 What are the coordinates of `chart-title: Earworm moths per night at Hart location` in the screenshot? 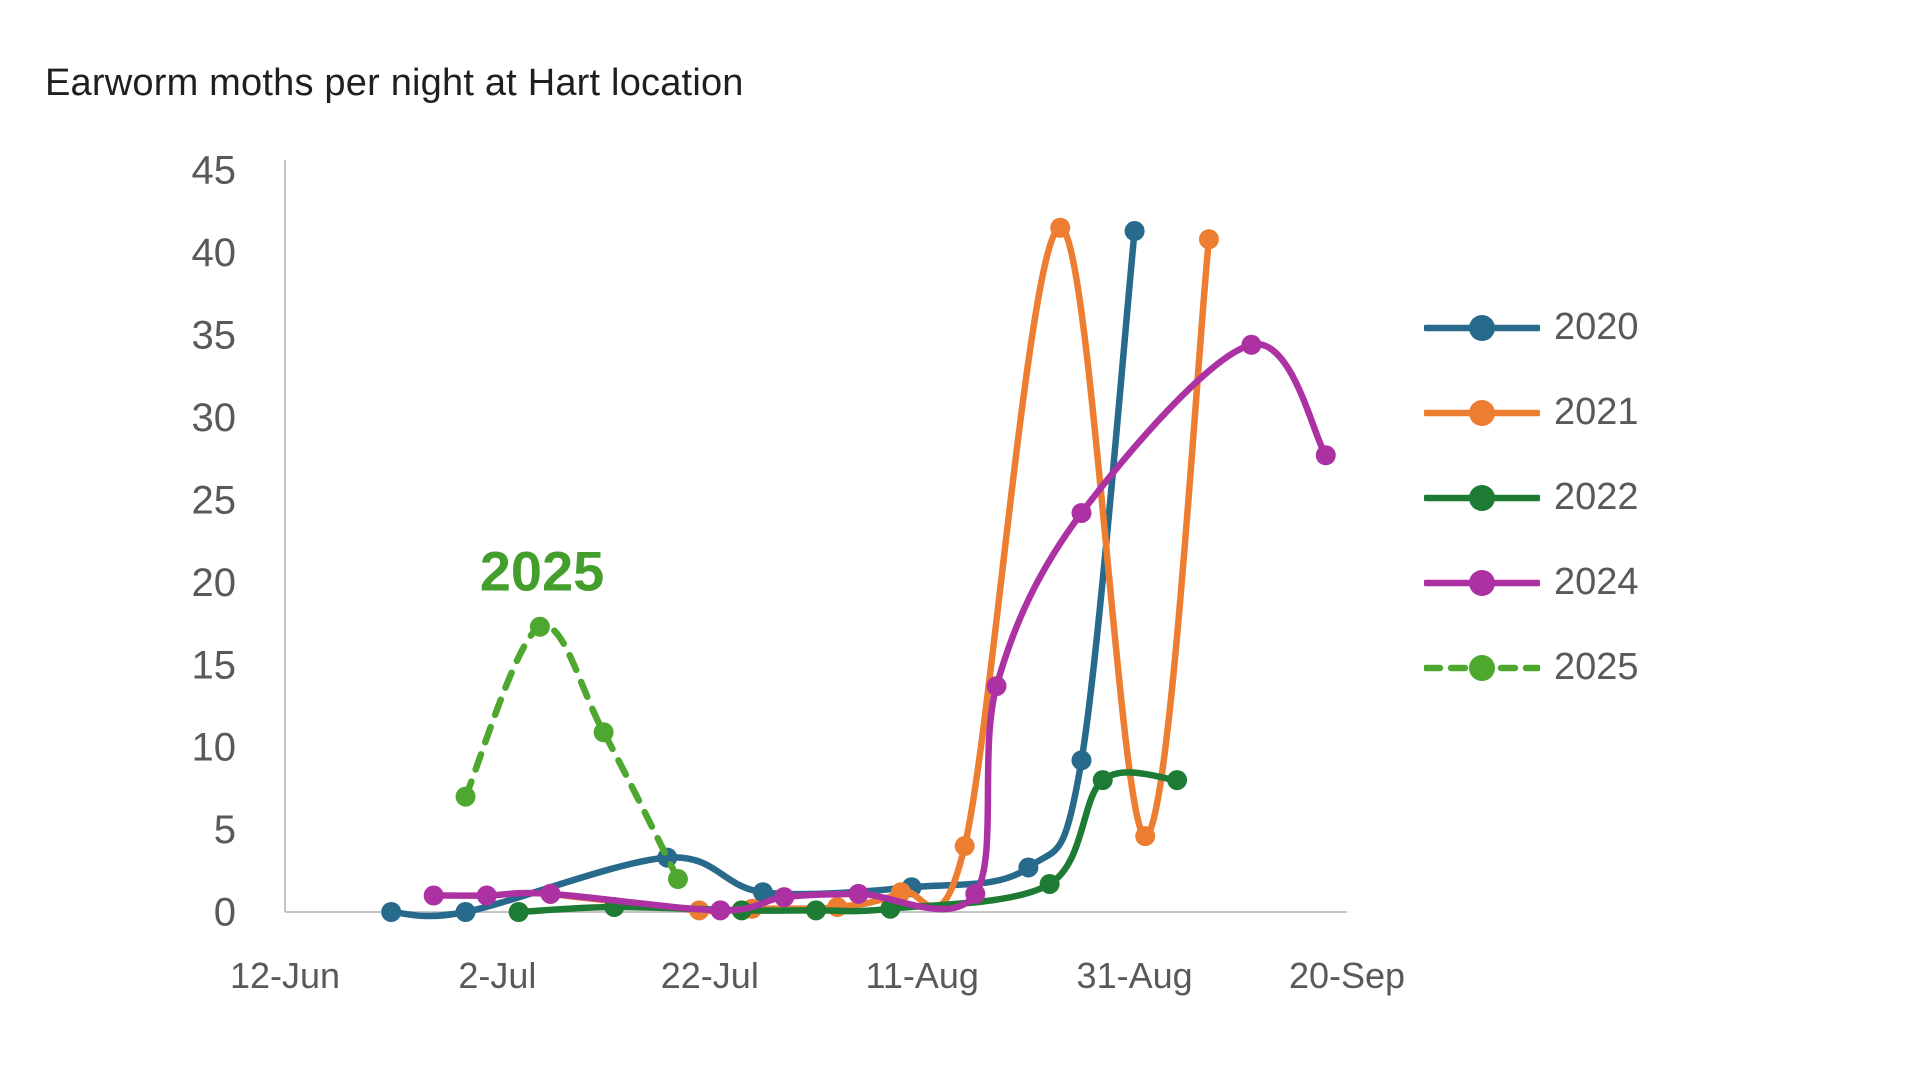 It's located at (394, 83).